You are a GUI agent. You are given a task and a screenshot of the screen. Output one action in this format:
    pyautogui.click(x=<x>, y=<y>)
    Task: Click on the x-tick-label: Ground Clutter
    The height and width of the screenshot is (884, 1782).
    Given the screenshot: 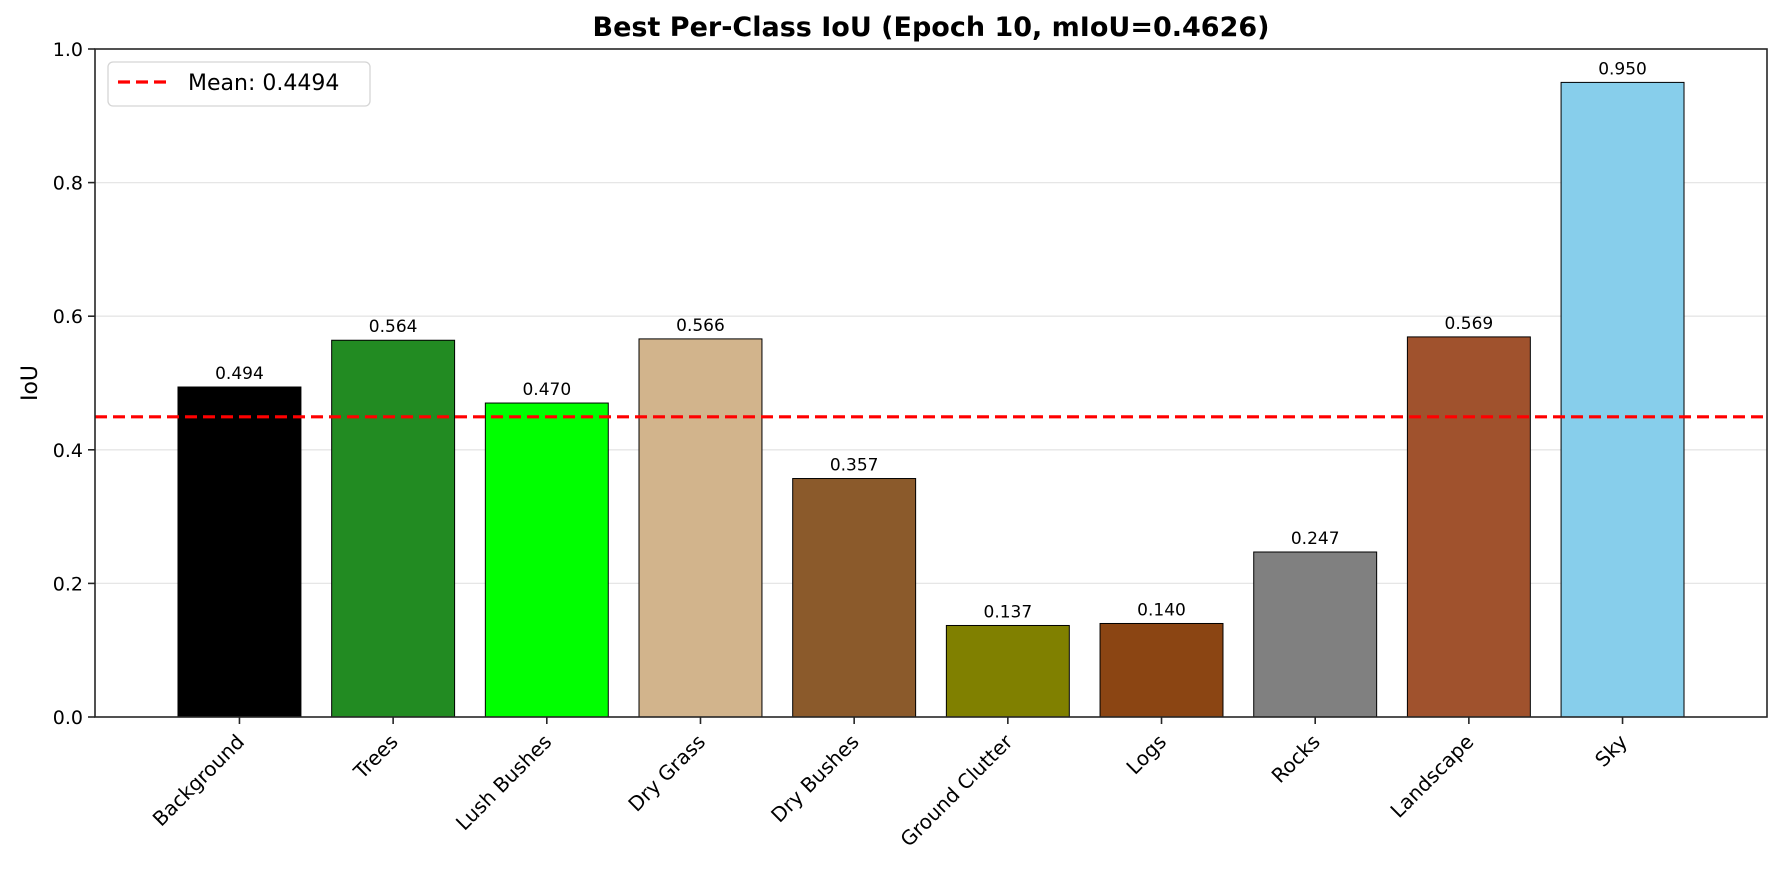 What is the action you would take?
    pyautogui.click(x=957, y=790)
    